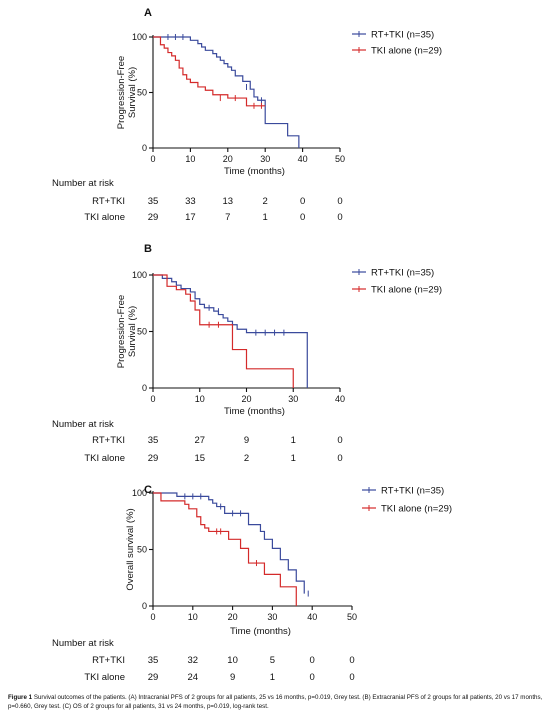  I want to click on risk-value: 24, so click(193, 677).